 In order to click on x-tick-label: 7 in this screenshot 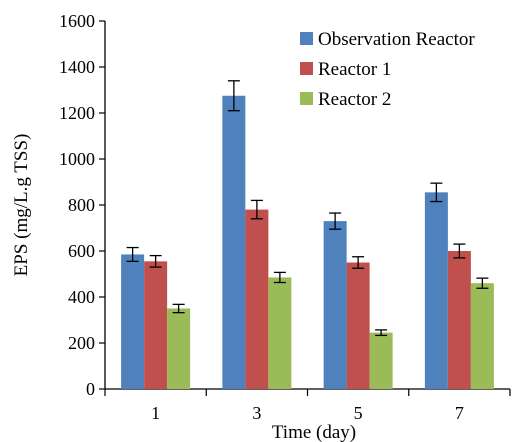, I will do `click(459, 413)`.